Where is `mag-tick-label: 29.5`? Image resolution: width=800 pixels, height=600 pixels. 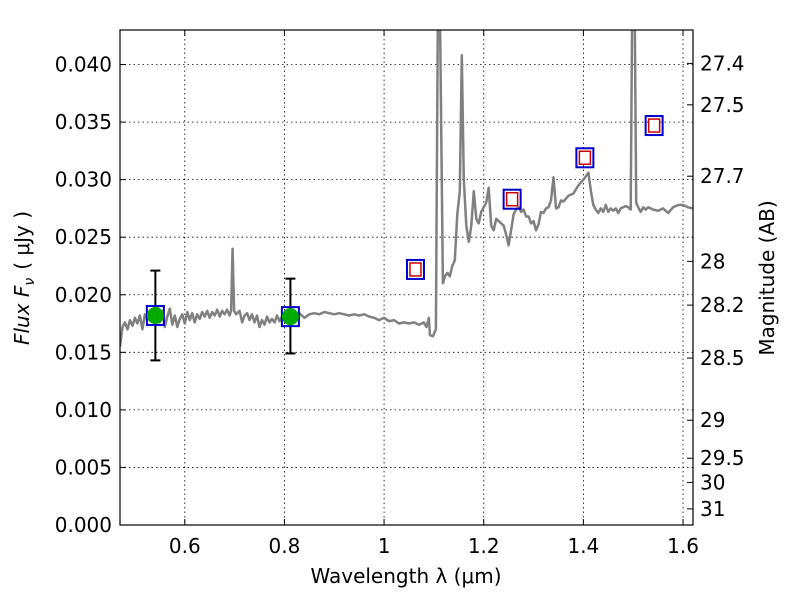 mag-tick-label: 29.5 is located at coordinates (722, 458).